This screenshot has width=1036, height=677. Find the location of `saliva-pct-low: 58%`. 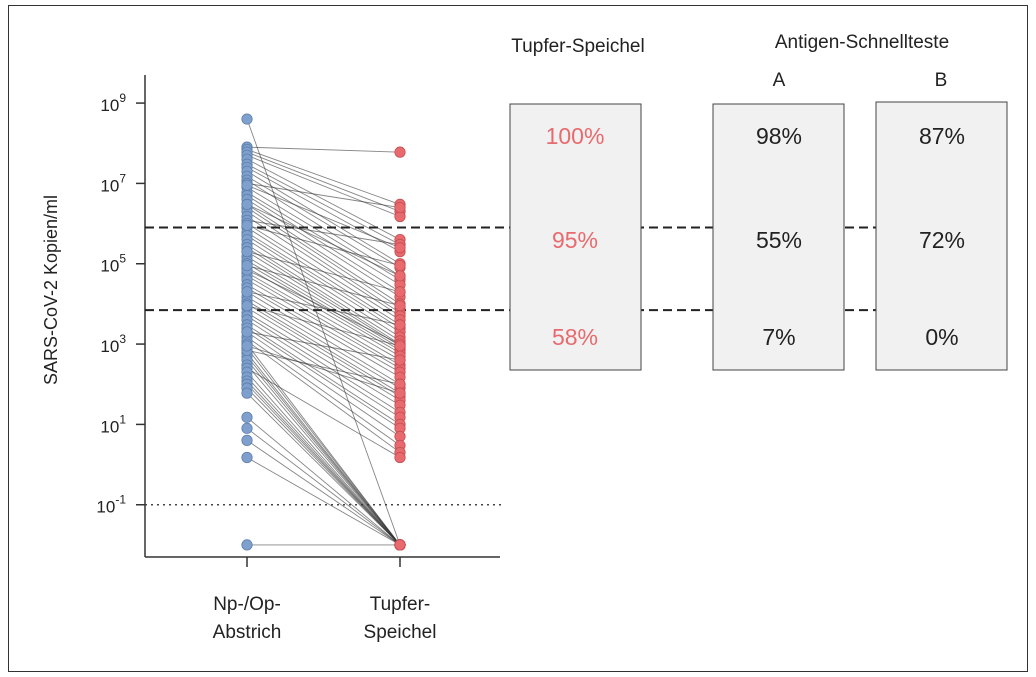

saliva-pct-low: 58% is located at coordinates (575, 337).